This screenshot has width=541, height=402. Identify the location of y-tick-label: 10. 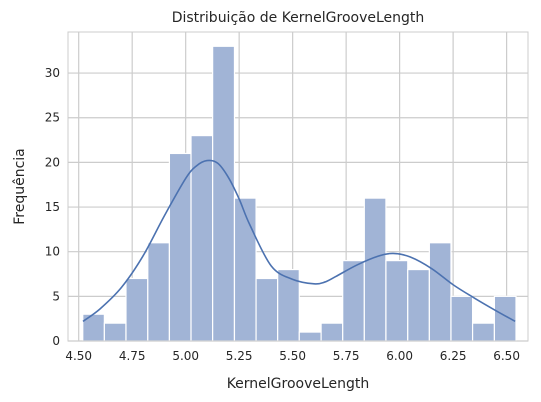
(52, 252).